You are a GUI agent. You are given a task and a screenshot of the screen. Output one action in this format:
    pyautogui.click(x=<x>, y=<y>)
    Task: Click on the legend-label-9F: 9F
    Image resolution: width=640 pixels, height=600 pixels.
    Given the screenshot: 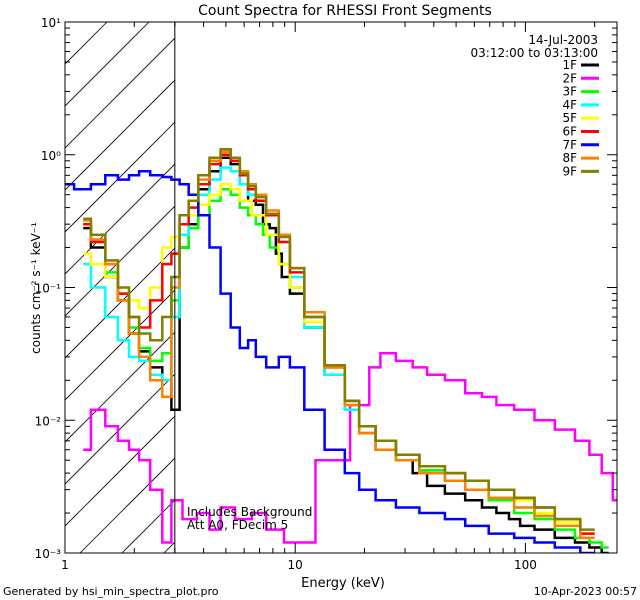 What is the action you would take?
    pyautogui.click(x=569, y=171)
    